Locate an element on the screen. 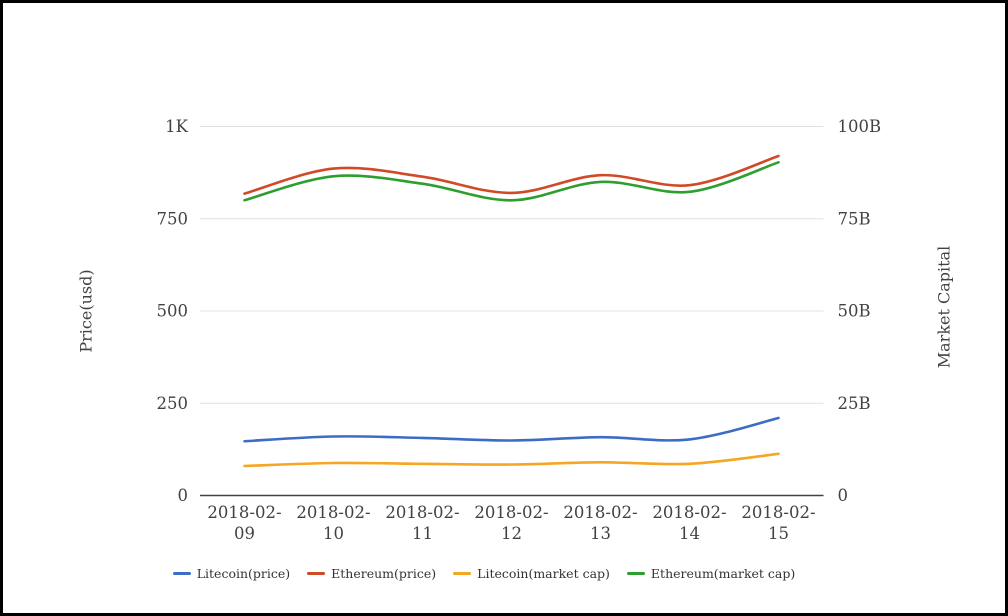 This screenshot has width=1008, height=616. legend-label: Ethereum(price) is located at coordinates (384, 573).